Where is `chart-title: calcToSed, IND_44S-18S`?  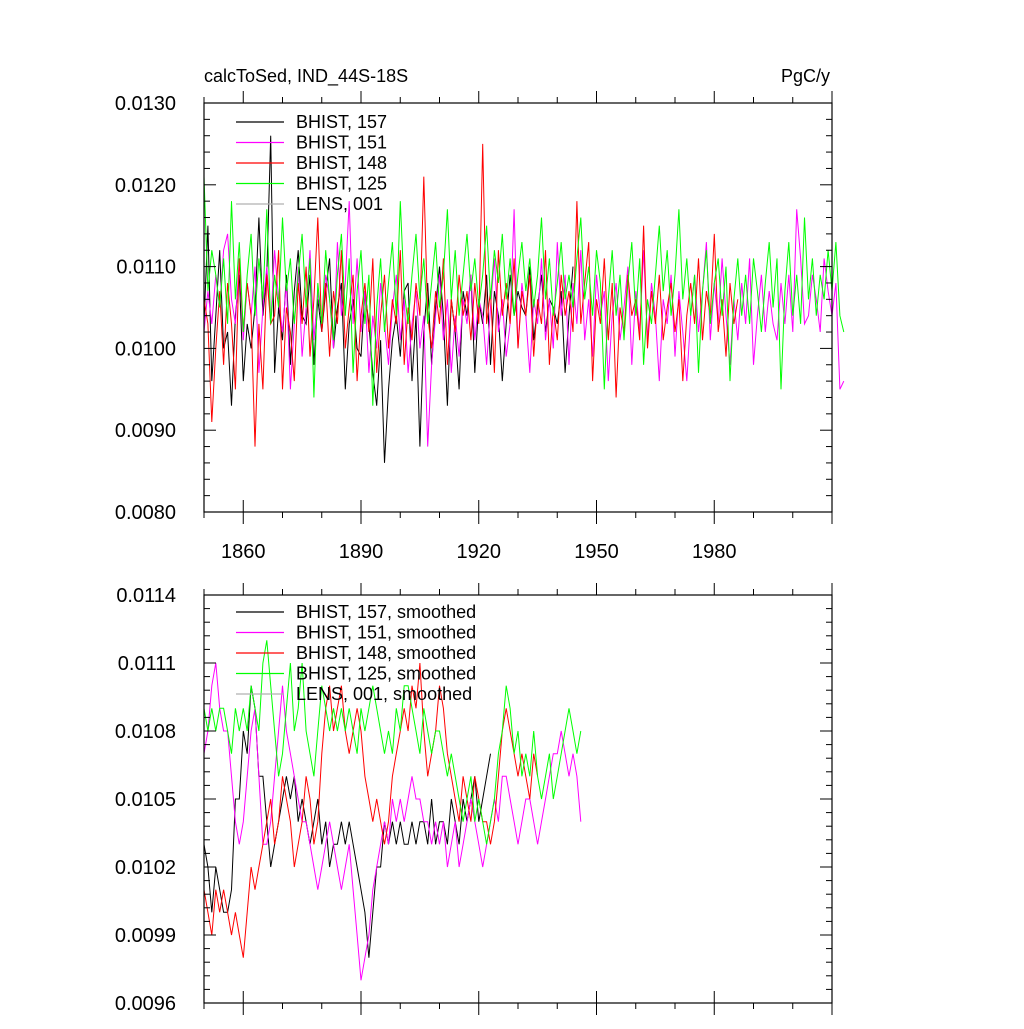 chart-title: calcToSed, IND_44S-18S is located at coordinates (306, 76).